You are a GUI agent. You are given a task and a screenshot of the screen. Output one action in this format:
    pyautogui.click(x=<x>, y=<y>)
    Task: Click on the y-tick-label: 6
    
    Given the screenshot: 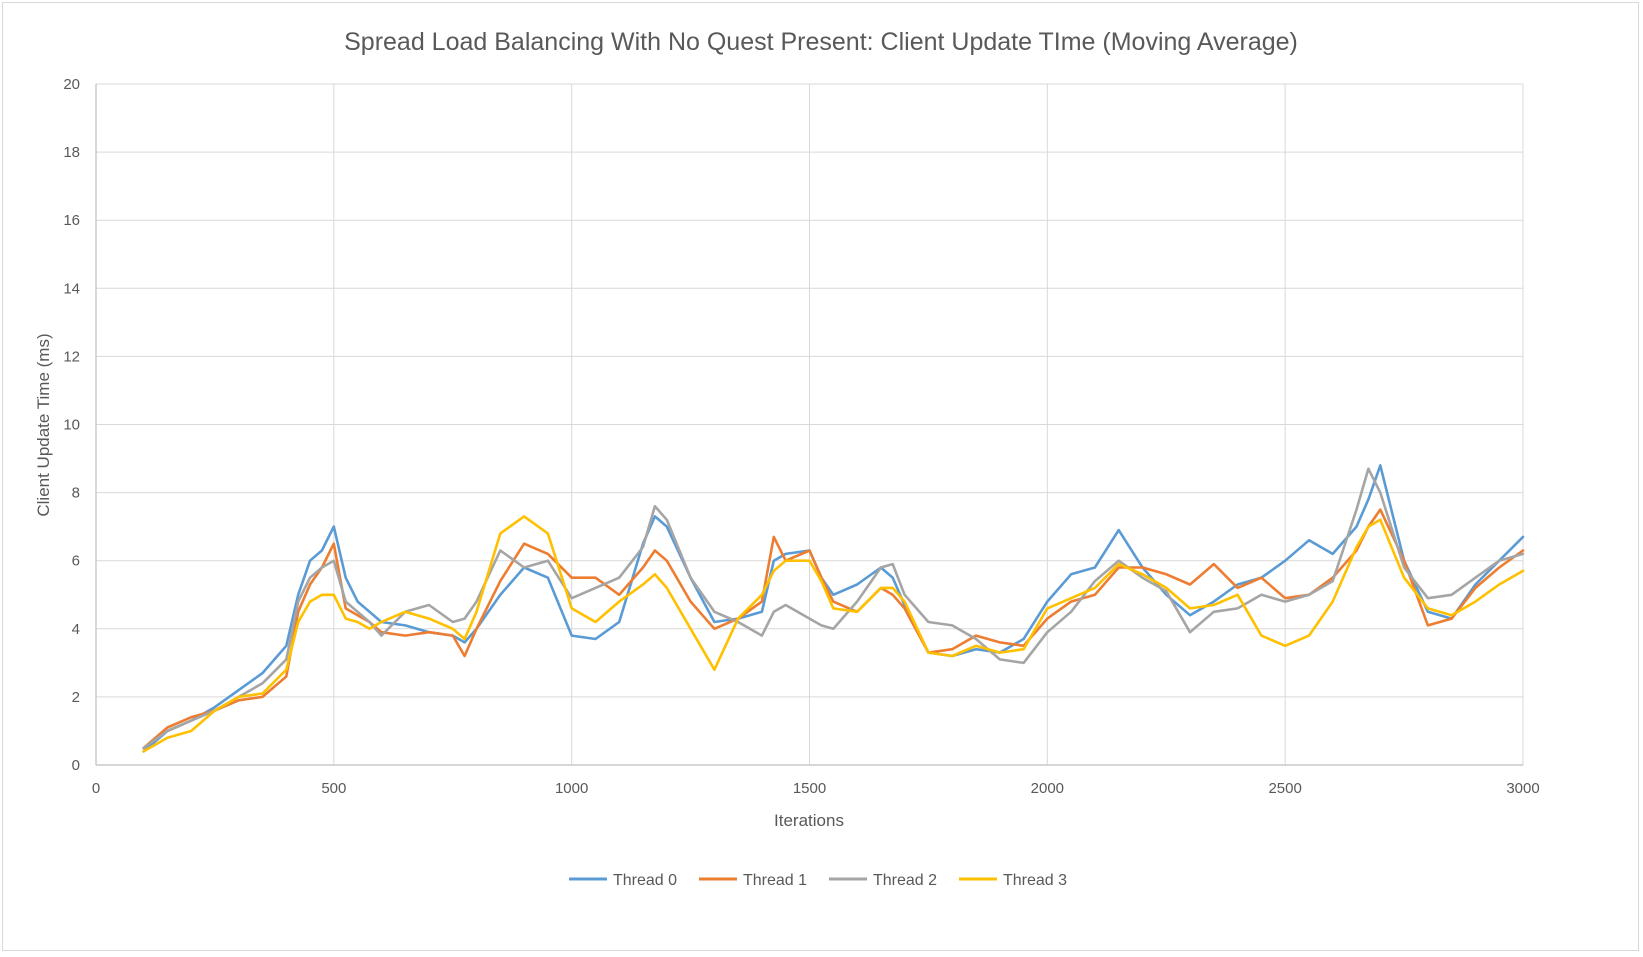 What is the action you would take?
    pyautogui.click(x=76, y=561)
    